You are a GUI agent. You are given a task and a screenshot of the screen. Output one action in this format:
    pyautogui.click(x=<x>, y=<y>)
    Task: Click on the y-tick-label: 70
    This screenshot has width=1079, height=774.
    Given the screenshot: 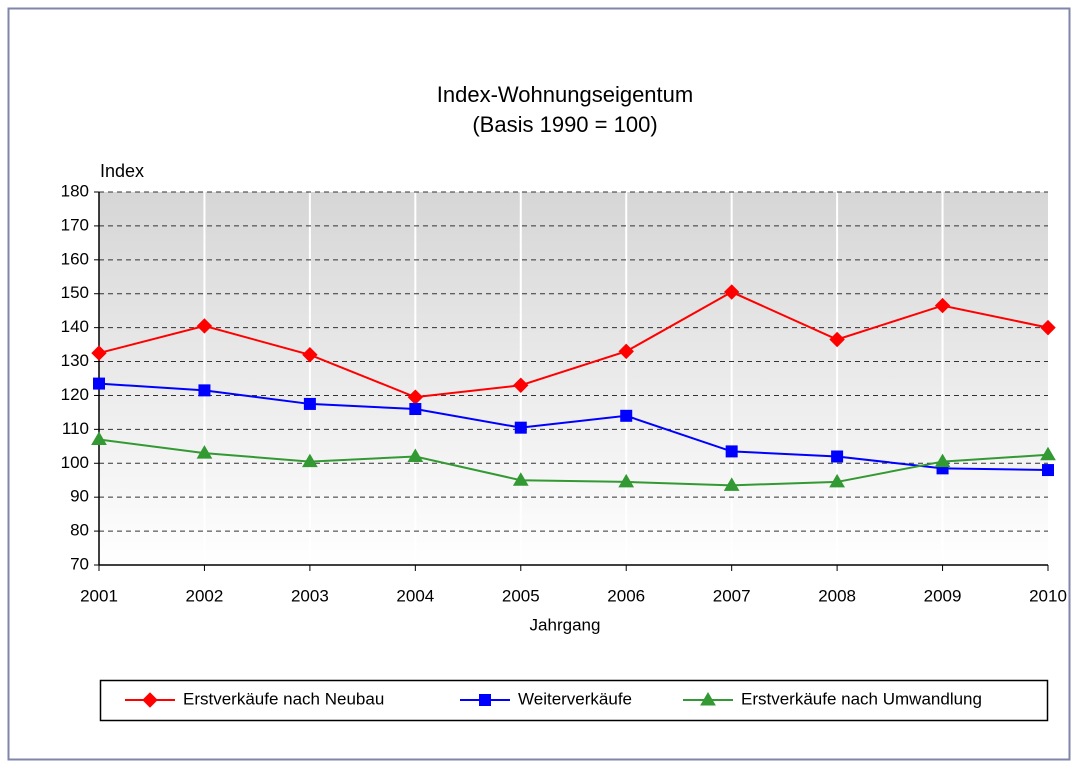 What is the action you would take?
    pyautogui.click(x=79, y=563)
    